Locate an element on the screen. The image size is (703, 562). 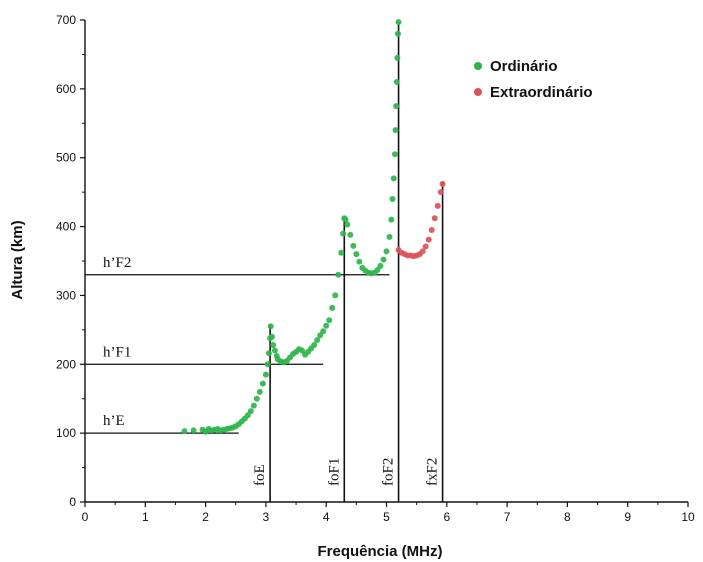
x-tick-label: 7 is located at coordinates (507, 517).